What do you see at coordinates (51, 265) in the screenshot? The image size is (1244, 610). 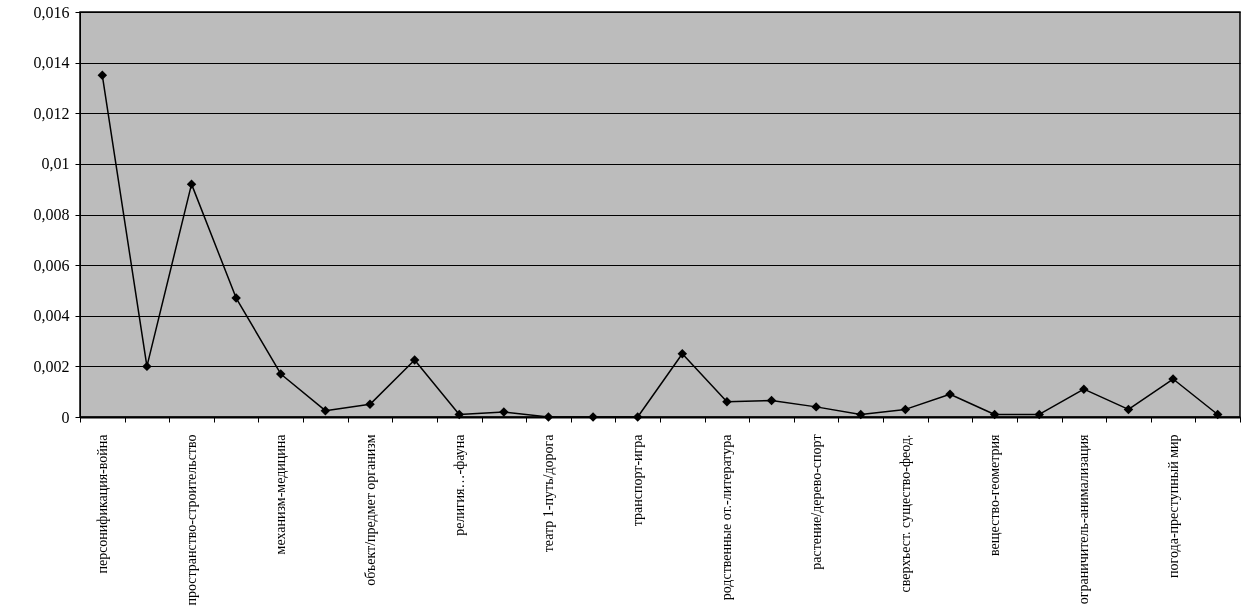 I see `y-tick-label: 0,006` at bounding box center [51, 265].